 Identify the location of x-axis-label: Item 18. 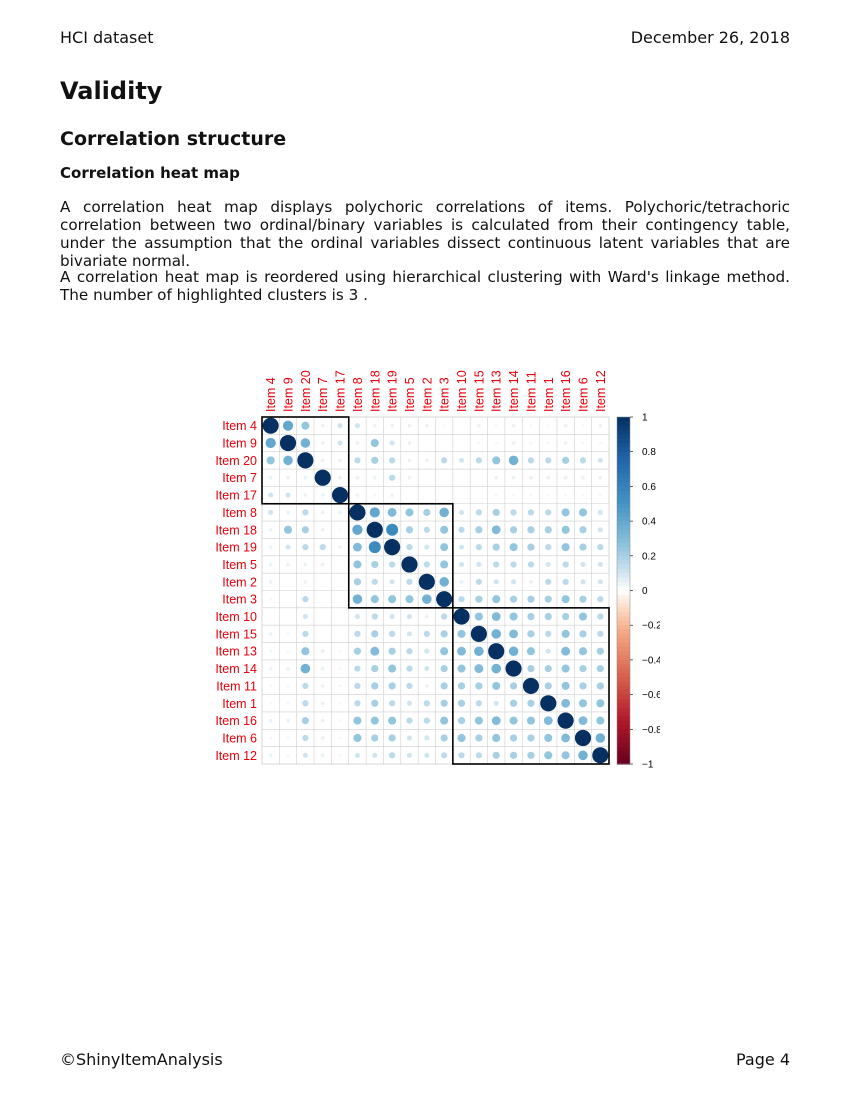
(375, 391).